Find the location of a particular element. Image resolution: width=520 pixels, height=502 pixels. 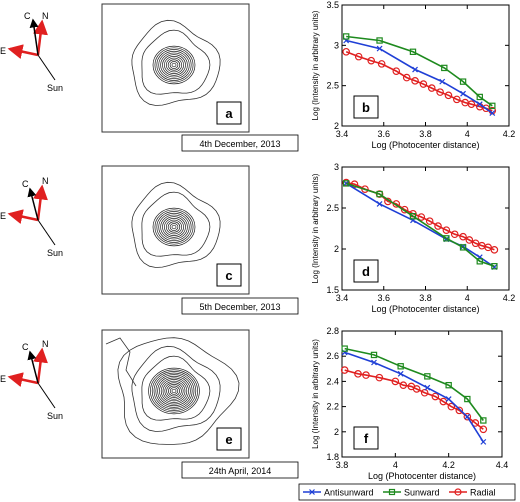

panel-label-left: e is located at coordinates (228, 439).